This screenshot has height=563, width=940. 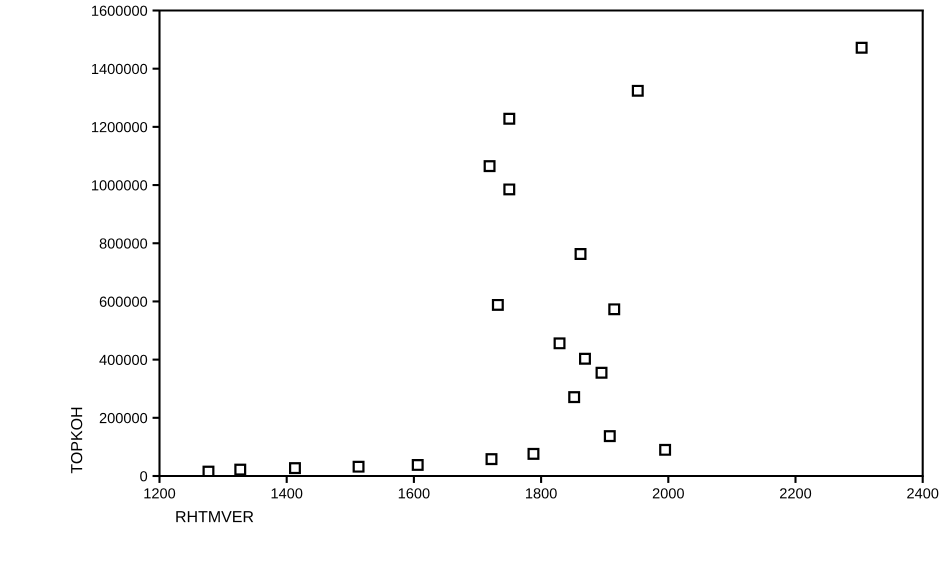 What do you see at coordinates (144, 476) in the screenshot?
I see `y-tick-label: 0` at bounding box center [144, 476].